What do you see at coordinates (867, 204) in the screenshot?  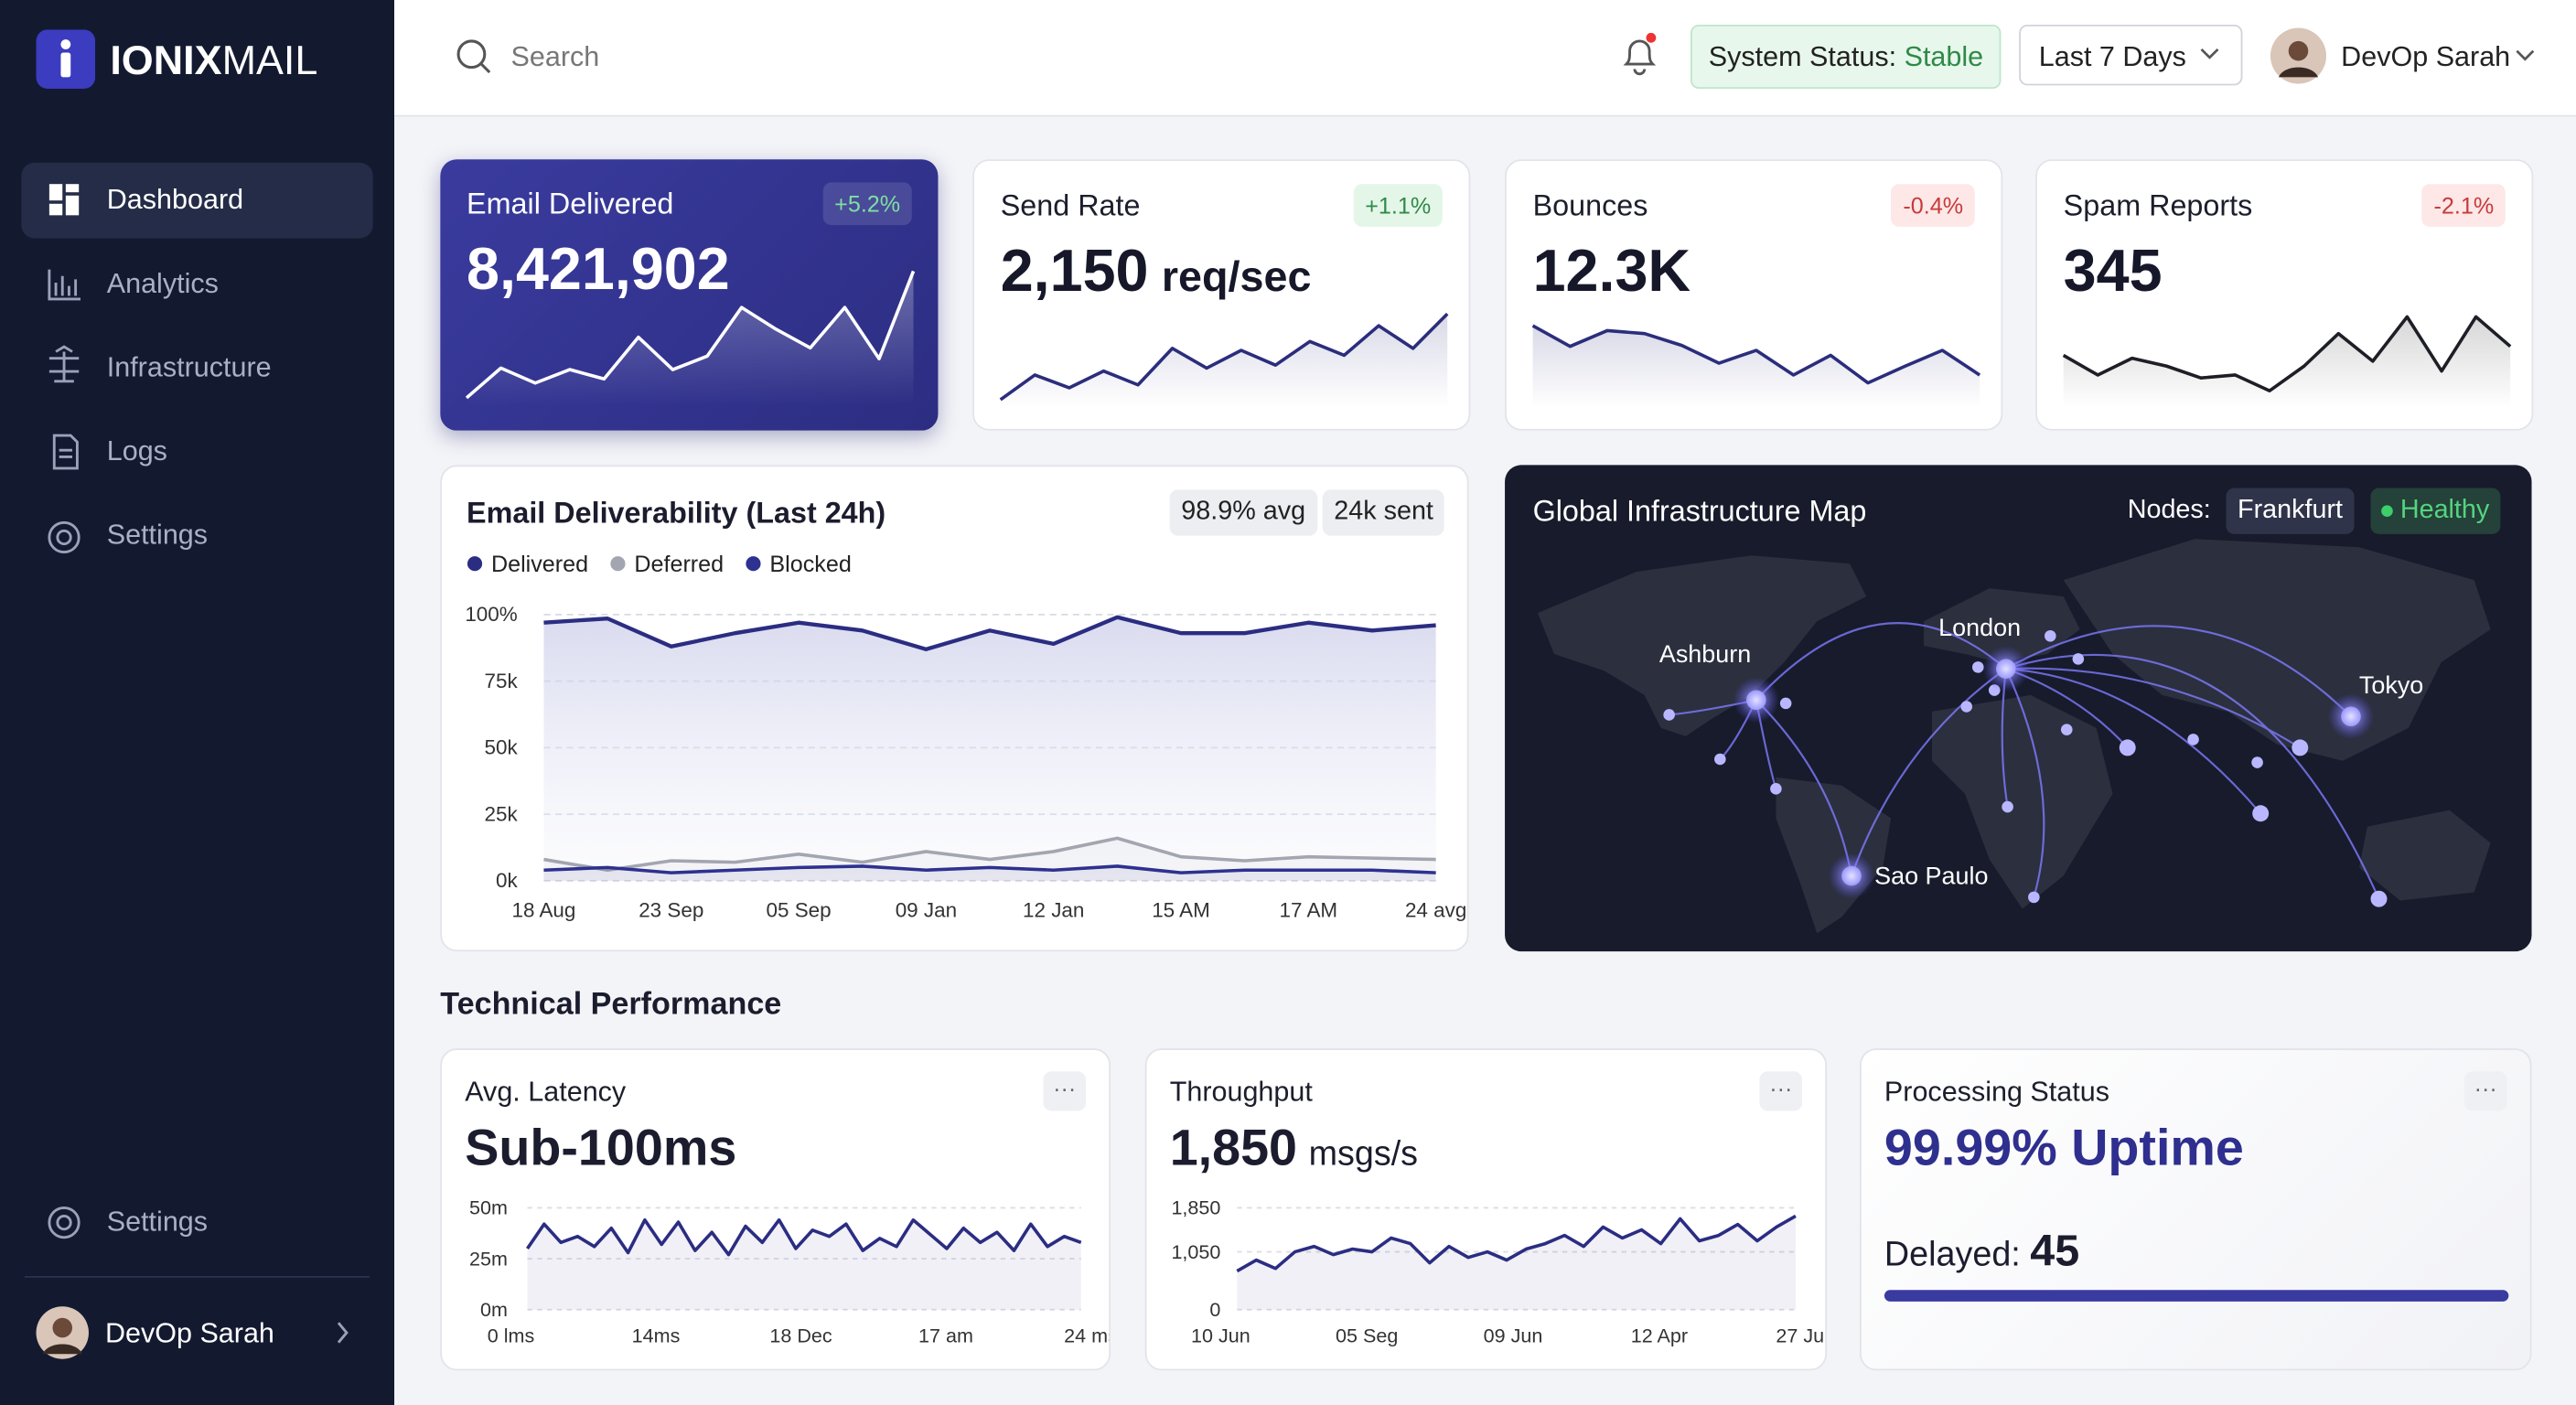 I see `kpi-change: +5.2%` at bounding box center [867, 204].